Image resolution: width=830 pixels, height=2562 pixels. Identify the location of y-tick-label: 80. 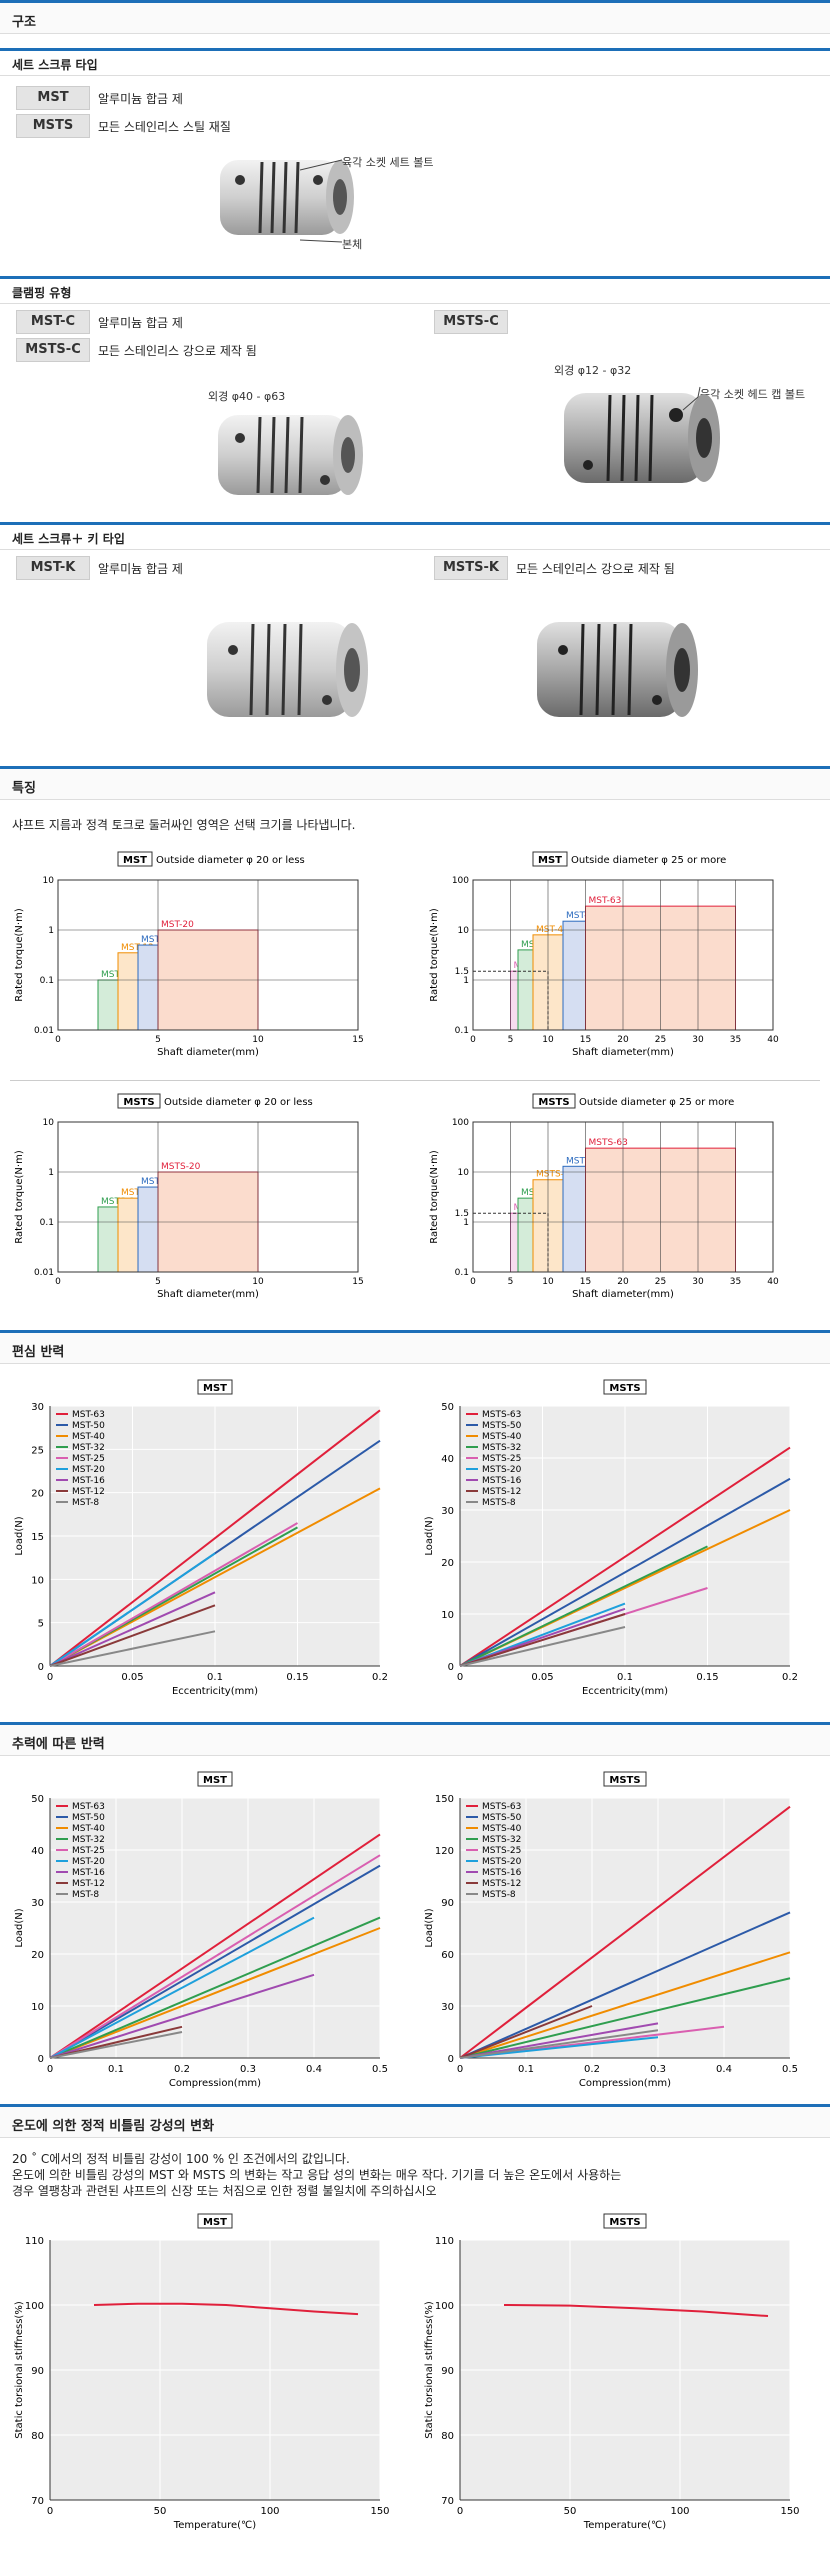
(447, 2436).